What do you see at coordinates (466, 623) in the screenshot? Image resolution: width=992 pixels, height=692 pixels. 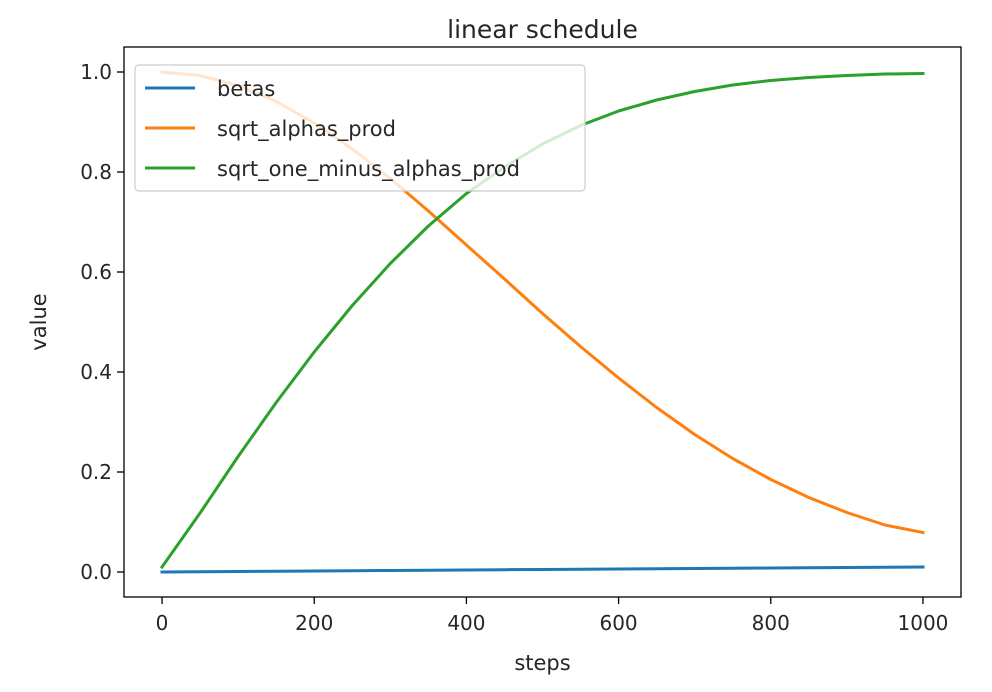 I see `x-tick-label: 400` at bounding box center [466, 623].